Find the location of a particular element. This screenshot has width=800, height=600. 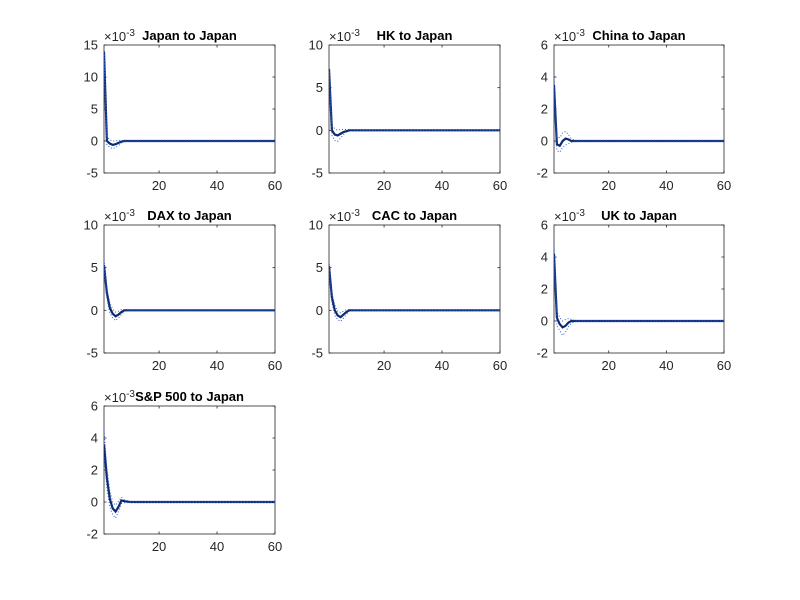

subplot-3: -2 0 2 4 6 20 40 60 ×10⁻³ China to Japan is located at coordinates (633, 110).